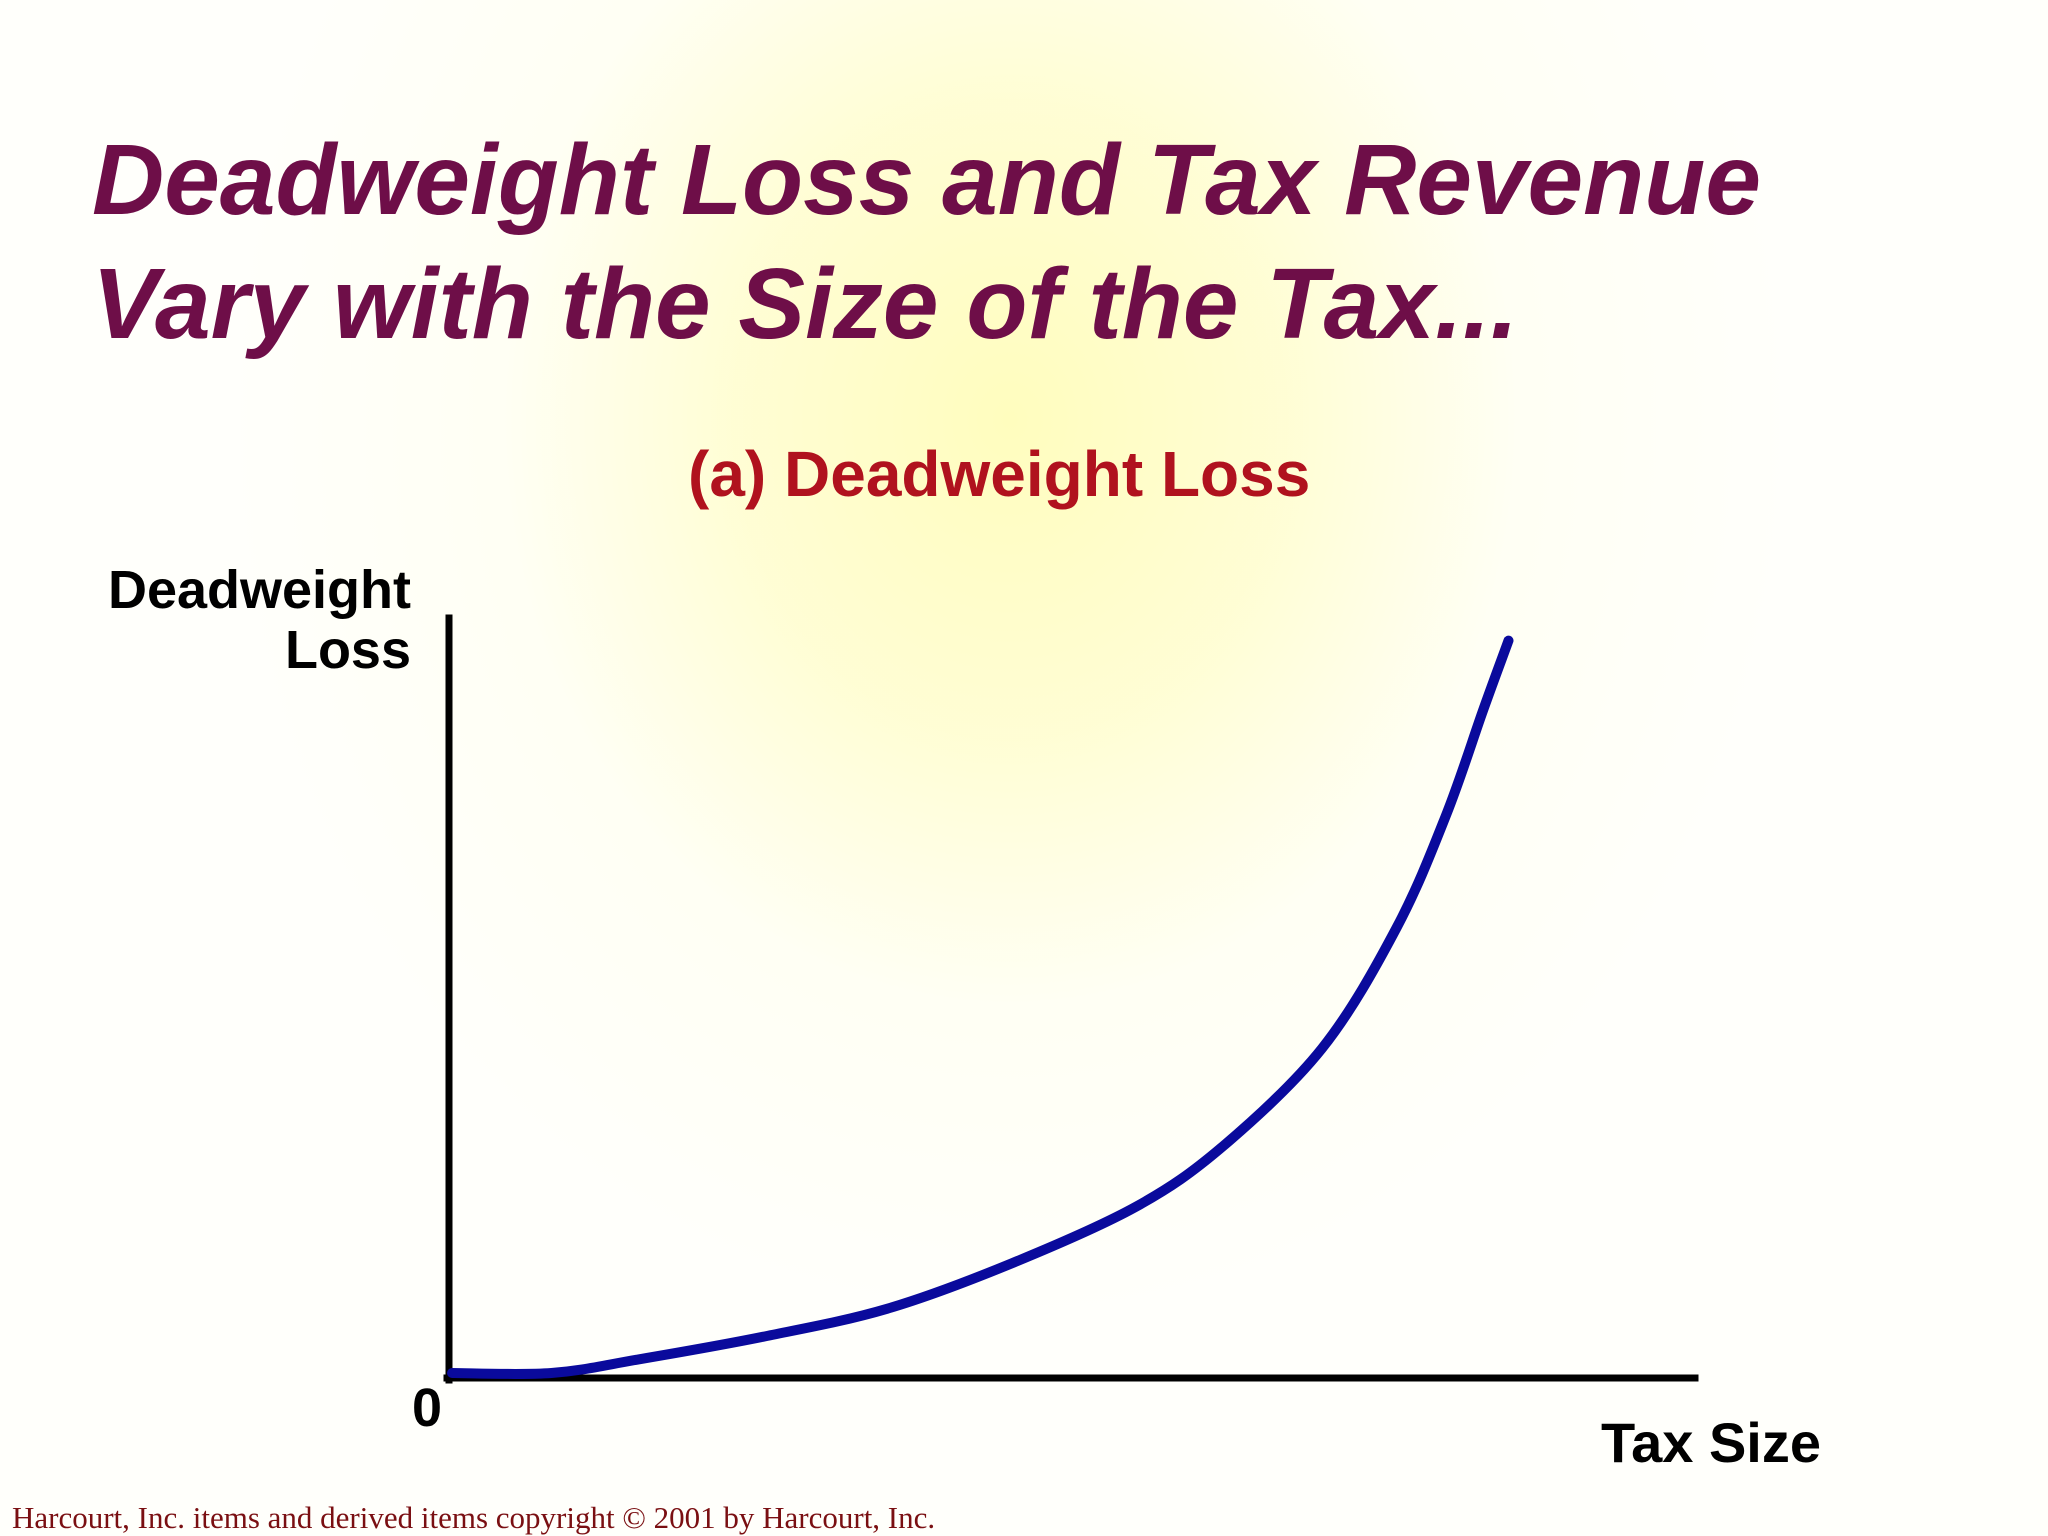 The width and height of the screenshot is (2048, 1536). What do you see at coordinates (999, 474) in the screenshot?
I see `chart-title: (a) Deadweight Loss` at bounding box center [999, 474].